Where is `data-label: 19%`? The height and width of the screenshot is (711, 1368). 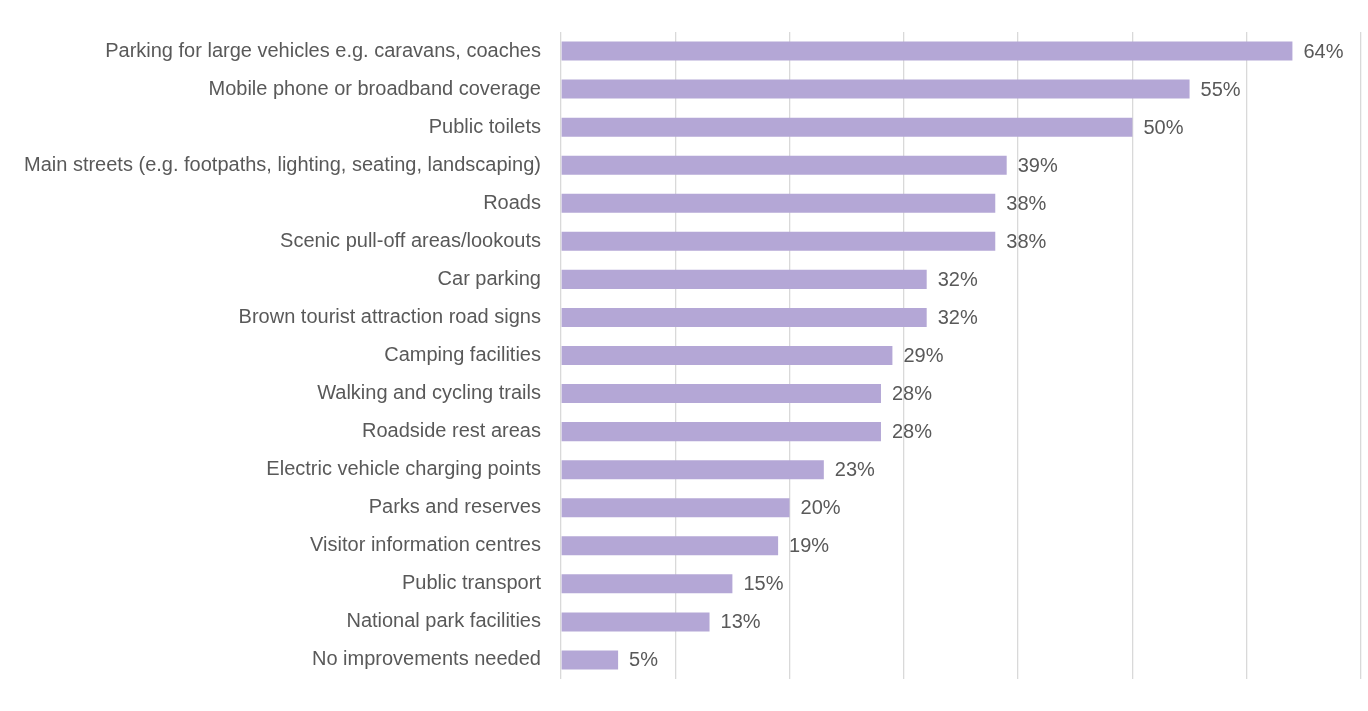 data-label: 19% is located at coordinates (809, 545).